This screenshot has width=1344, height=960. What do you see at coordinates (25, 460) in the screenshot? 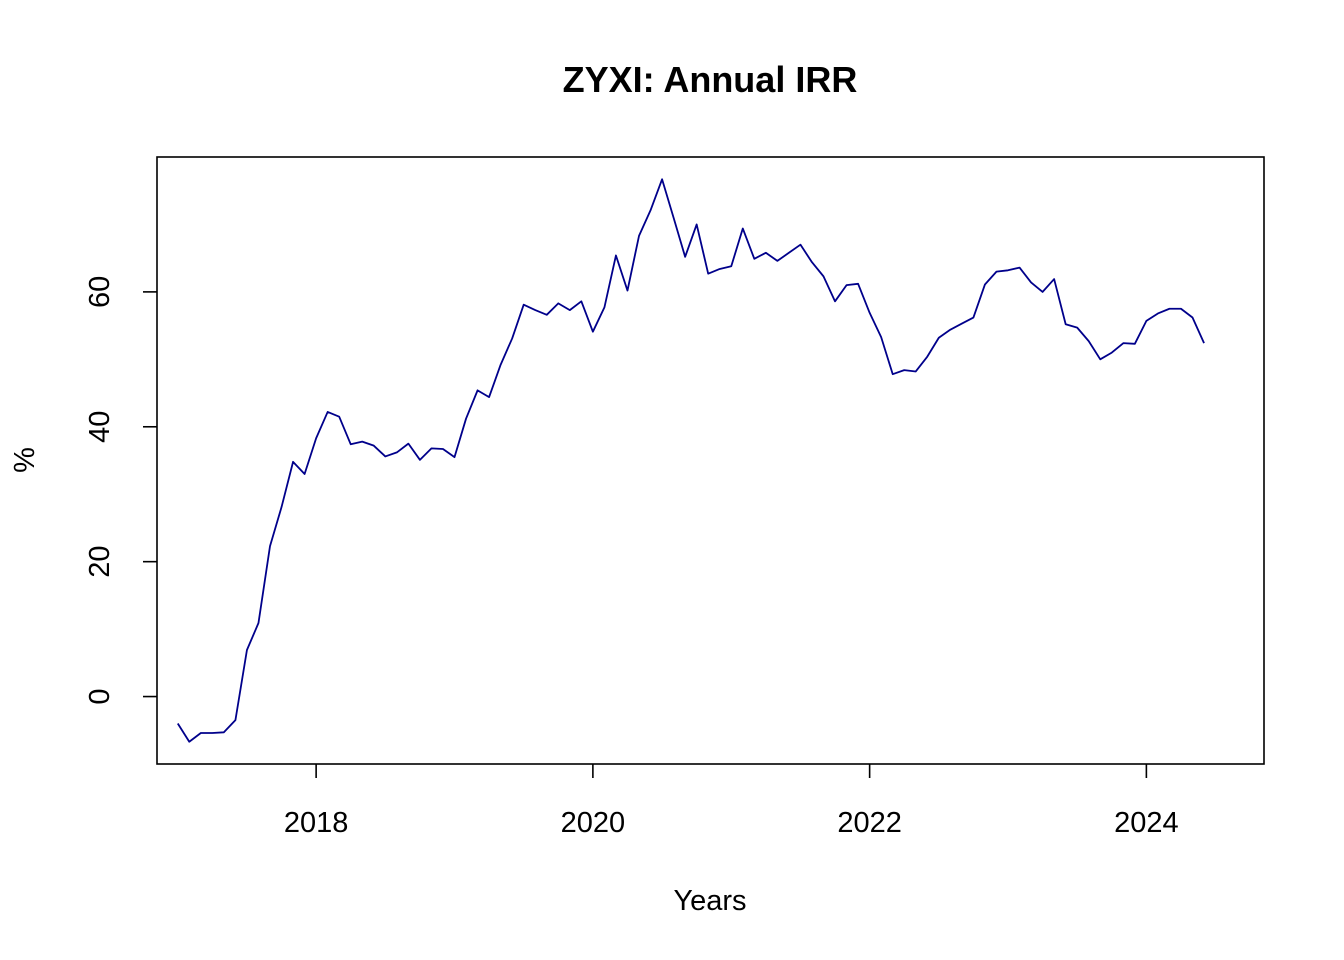
I see `y-axis-label: %` at bounding box center [25, 460].